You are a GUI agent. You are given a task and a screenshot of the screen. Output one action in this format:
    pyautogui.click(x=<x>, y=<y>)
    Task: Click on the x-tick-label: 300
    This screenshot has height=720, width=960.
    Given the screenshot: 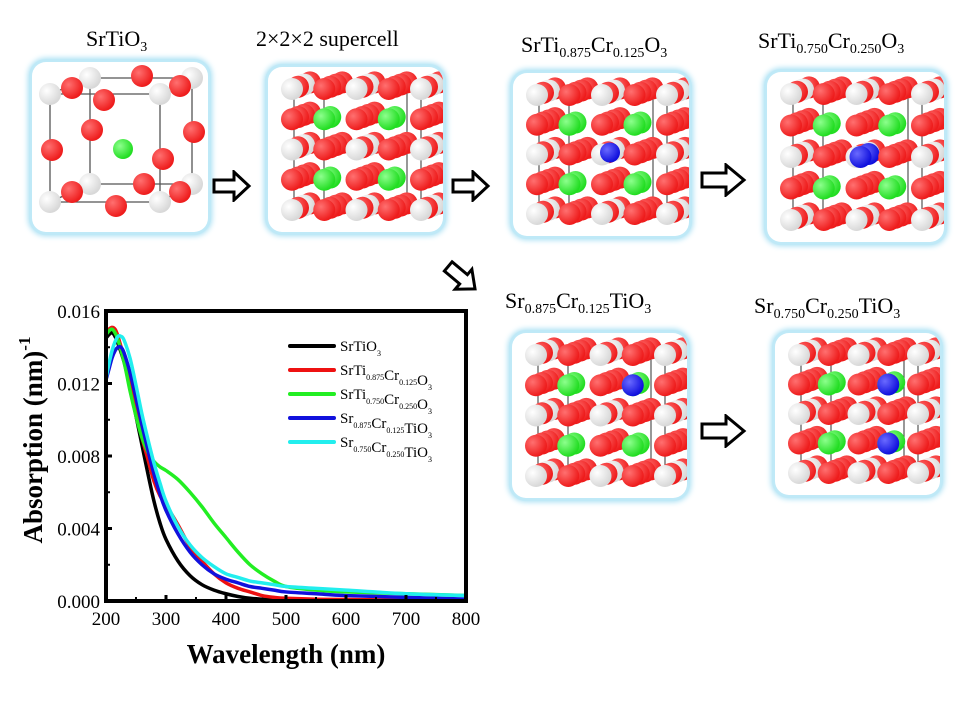 What is the action you would take?
    pyautogui.click(x=166, y=619)
    